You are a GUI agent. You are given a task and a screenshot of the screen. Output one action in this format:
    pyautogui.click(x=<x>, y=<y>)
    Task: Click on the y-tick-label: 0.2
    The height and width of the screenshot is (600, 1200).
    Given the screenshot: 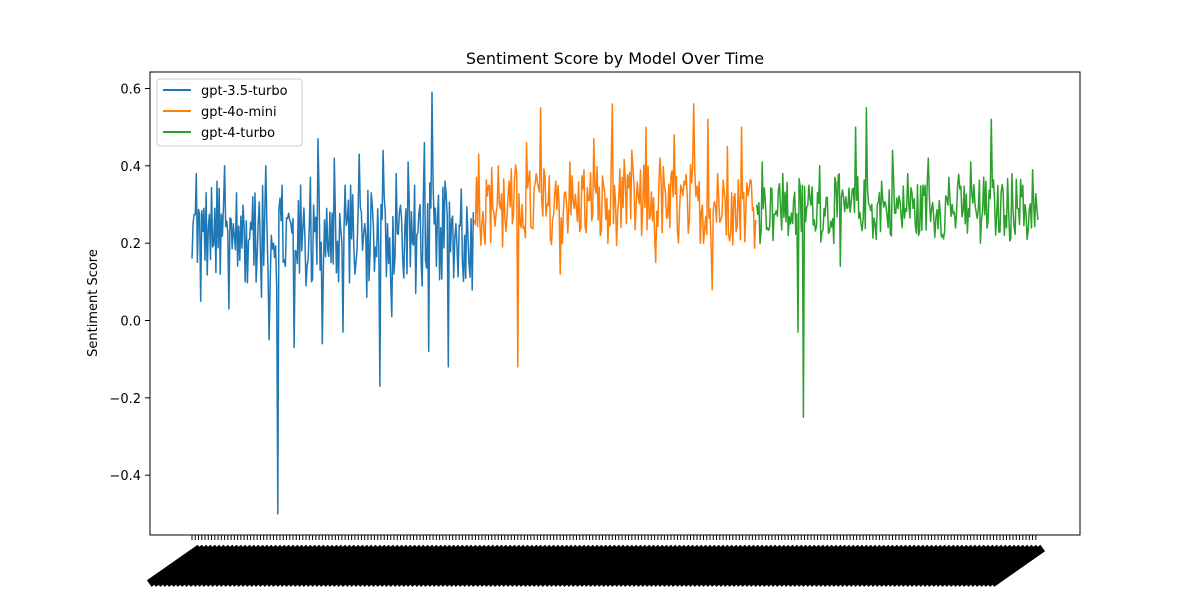 What is the action you would take?
    pyautogui.click(x=130, y=244)
    